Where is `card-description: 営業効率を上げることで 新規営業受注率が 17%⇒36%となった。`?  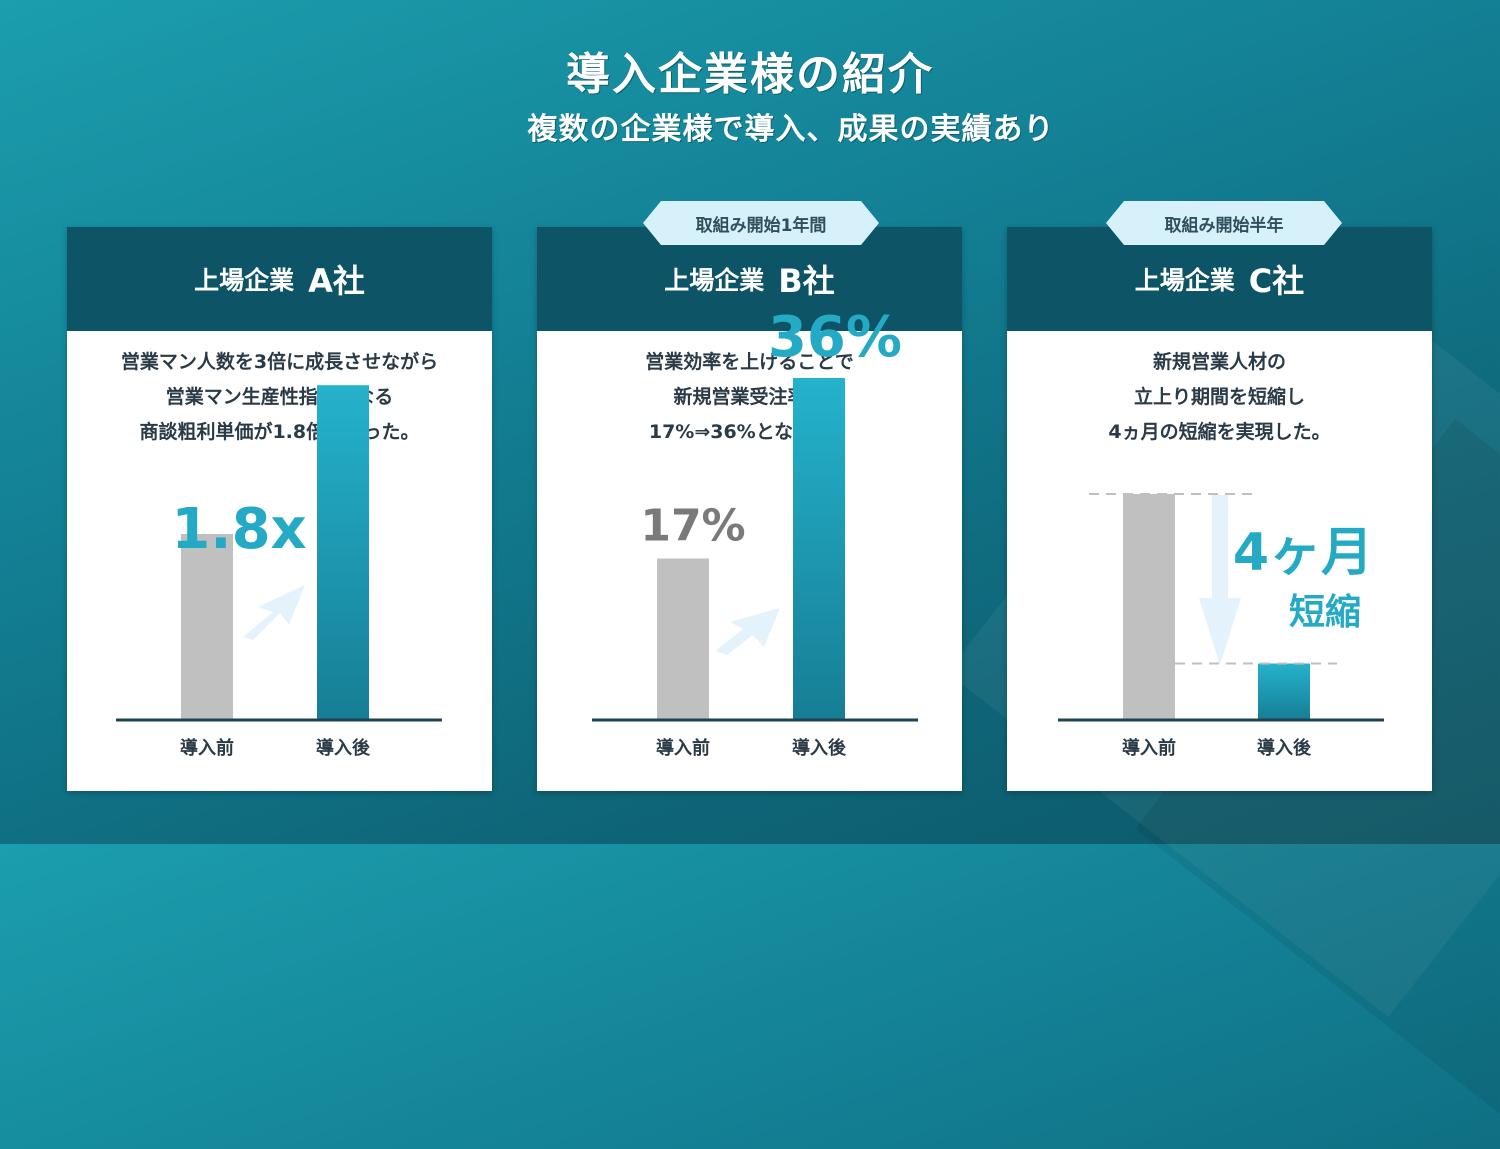 card-description: 営業効率を上げることで 新規営業受注率が 17%⇒36%となった。 is located at coordinates (749, 397).